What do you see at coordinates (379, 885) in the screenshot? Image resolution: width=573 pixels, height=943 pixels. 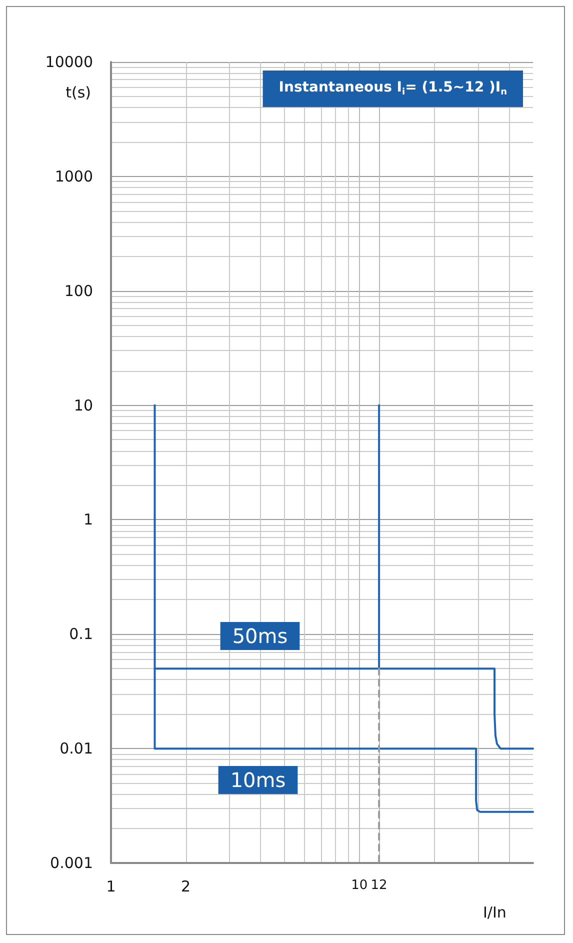 I see `x-tick-label: 12` at bounding box center [379, 885].